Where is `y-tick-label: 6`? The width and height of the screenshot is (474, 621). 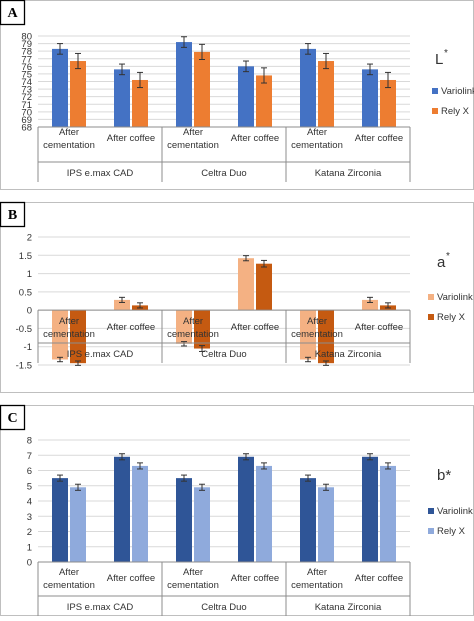 y-tick-label: 6 is located at coordinates (29, 471).